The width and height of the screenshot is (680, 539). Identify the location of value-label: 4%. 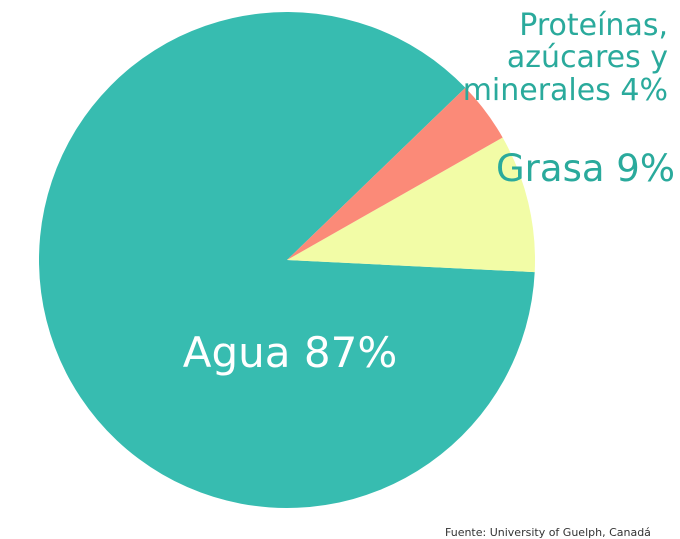
(644, 90).